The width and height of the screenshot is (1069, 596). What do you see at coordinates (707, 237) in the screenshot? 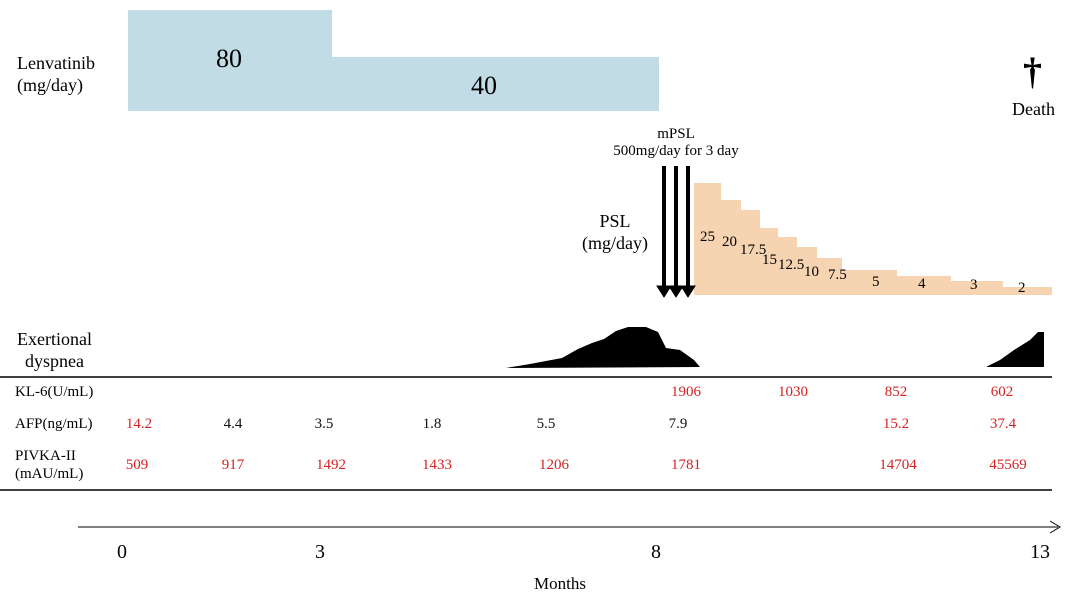
I see `psl-dose-25: 25` at bounding box center [707, 237].